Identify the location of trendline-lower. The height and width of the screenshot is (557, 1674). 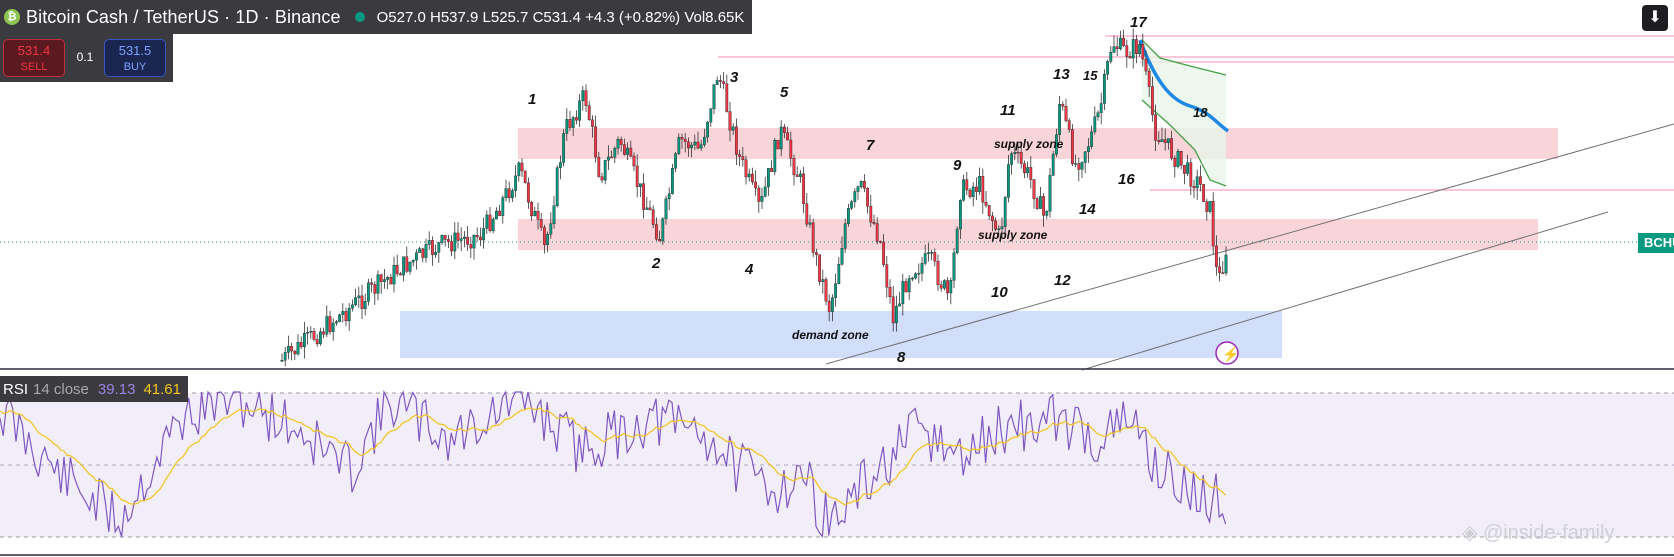
(1345, 291).